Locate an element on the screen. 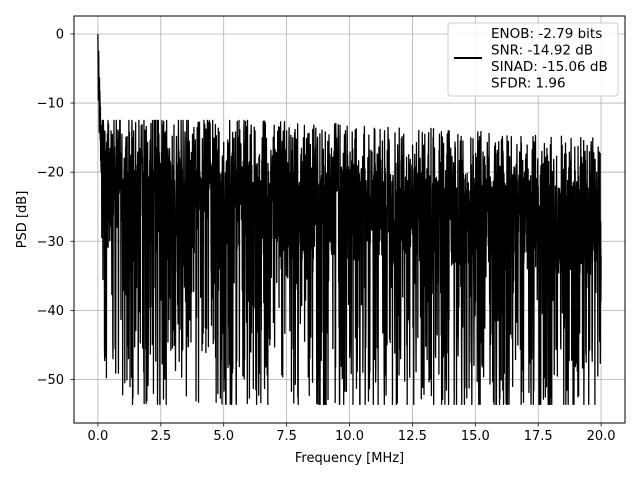 The width and height of the screenshot is (640, 480). x-tick-label: 5.0 is located at coordinates (223, 436).